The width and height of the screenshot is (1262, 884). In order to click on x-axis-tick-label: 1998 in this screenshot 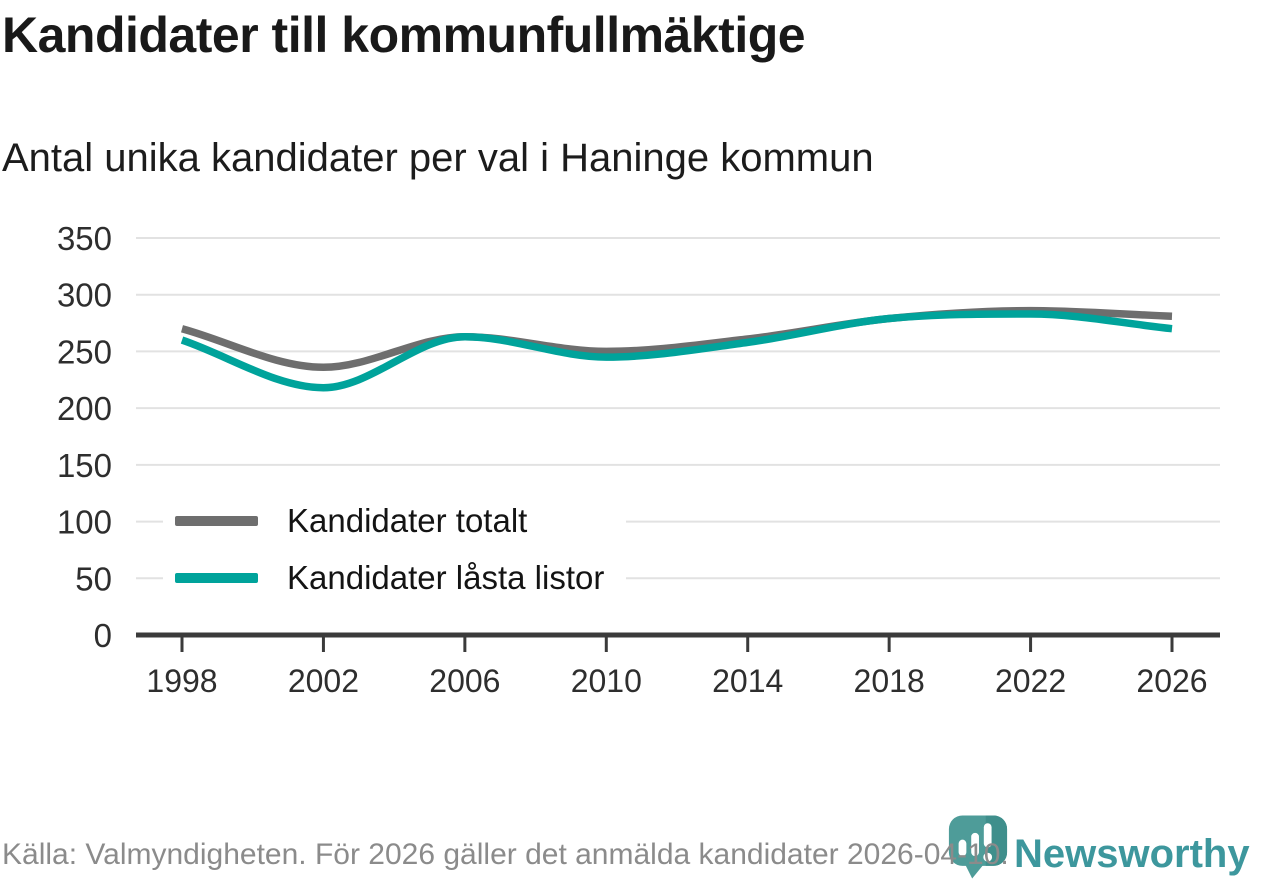, I will do `click(181, 681)`.